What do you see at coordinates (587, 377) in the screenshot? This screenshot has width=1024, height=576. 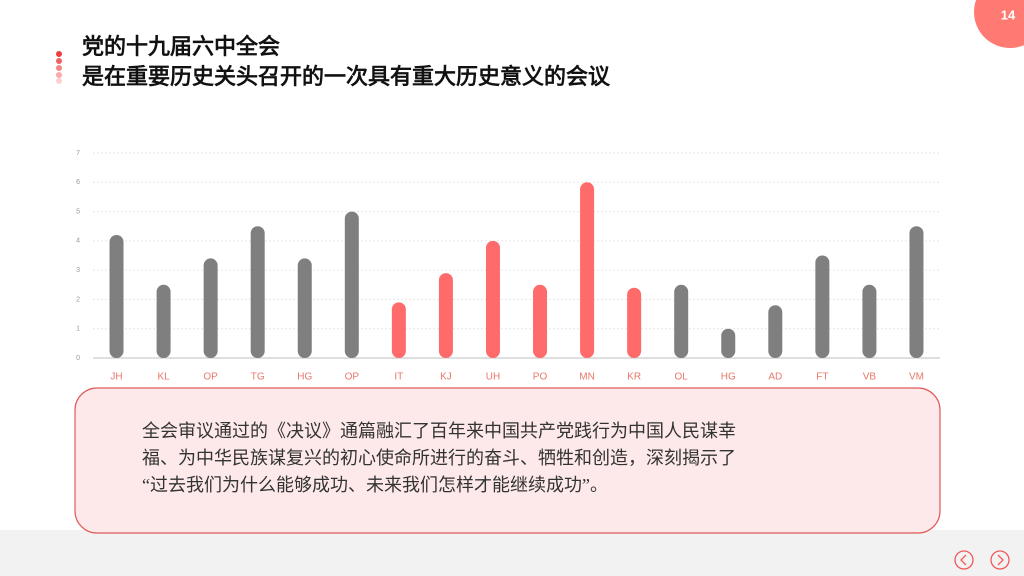 I see `x-tick-label: MN` at bounding box center [587, 377].